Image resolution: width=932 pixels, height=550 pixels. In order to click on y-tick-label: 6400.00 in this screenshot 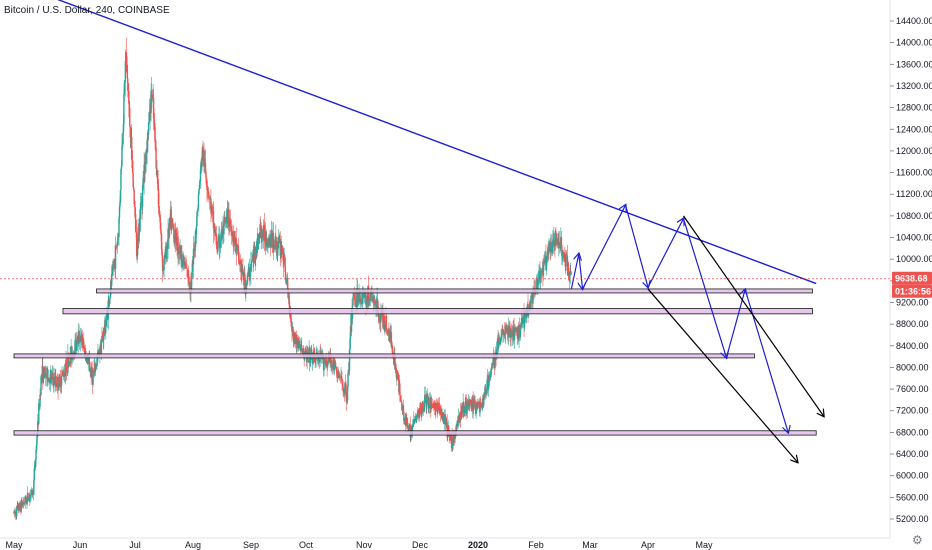, I will do `click(912, 454)`.